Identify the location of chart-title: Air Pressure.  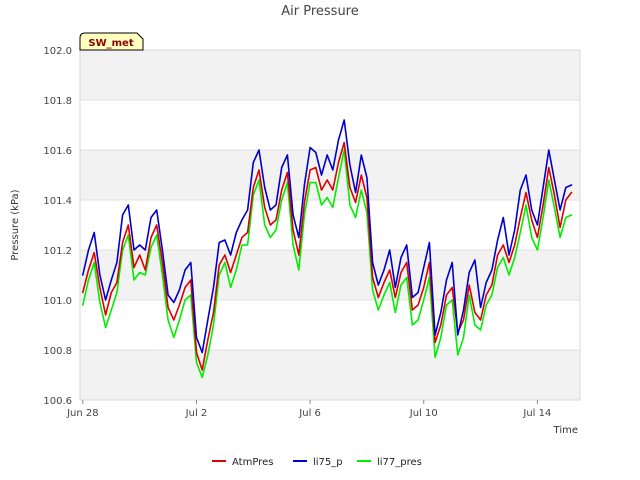
(320, 11).